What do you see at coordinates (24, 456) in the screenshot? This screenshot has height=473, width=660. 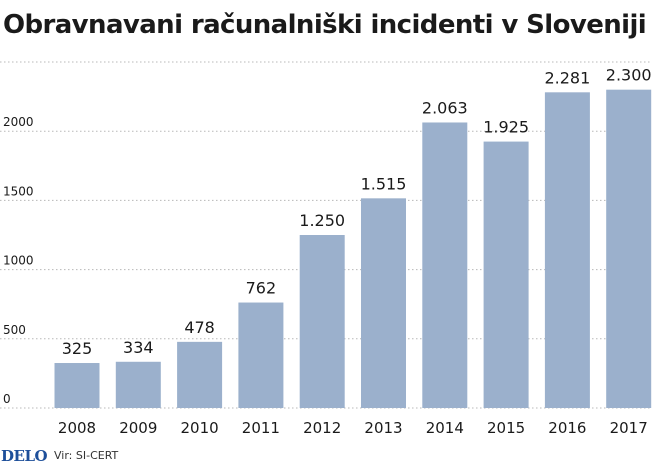 I see `delo-logo: DELO` at bounding box center [24, 456].